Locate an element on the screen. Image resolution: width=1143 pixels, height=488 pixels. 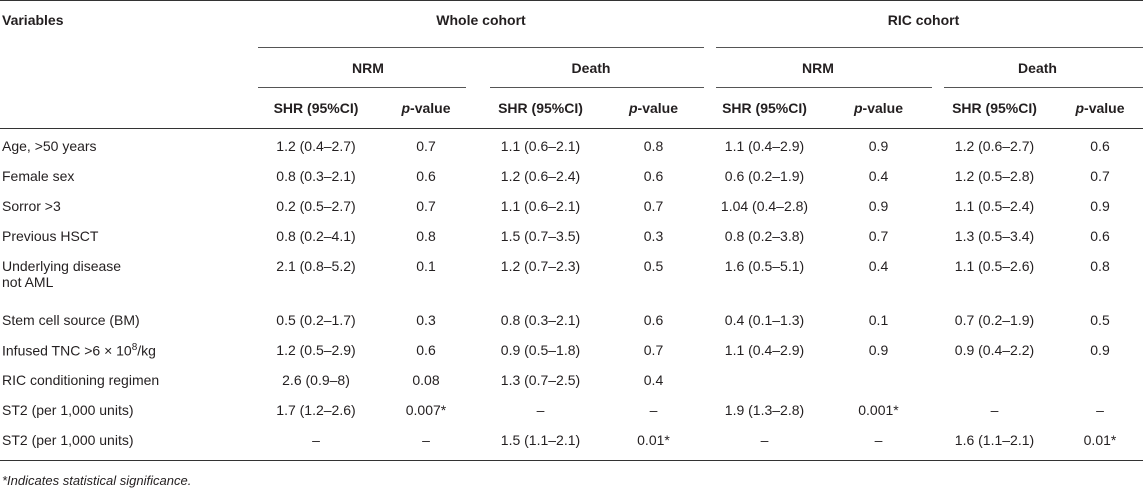
cell: 0.08 is located at coordinates (426, 380).